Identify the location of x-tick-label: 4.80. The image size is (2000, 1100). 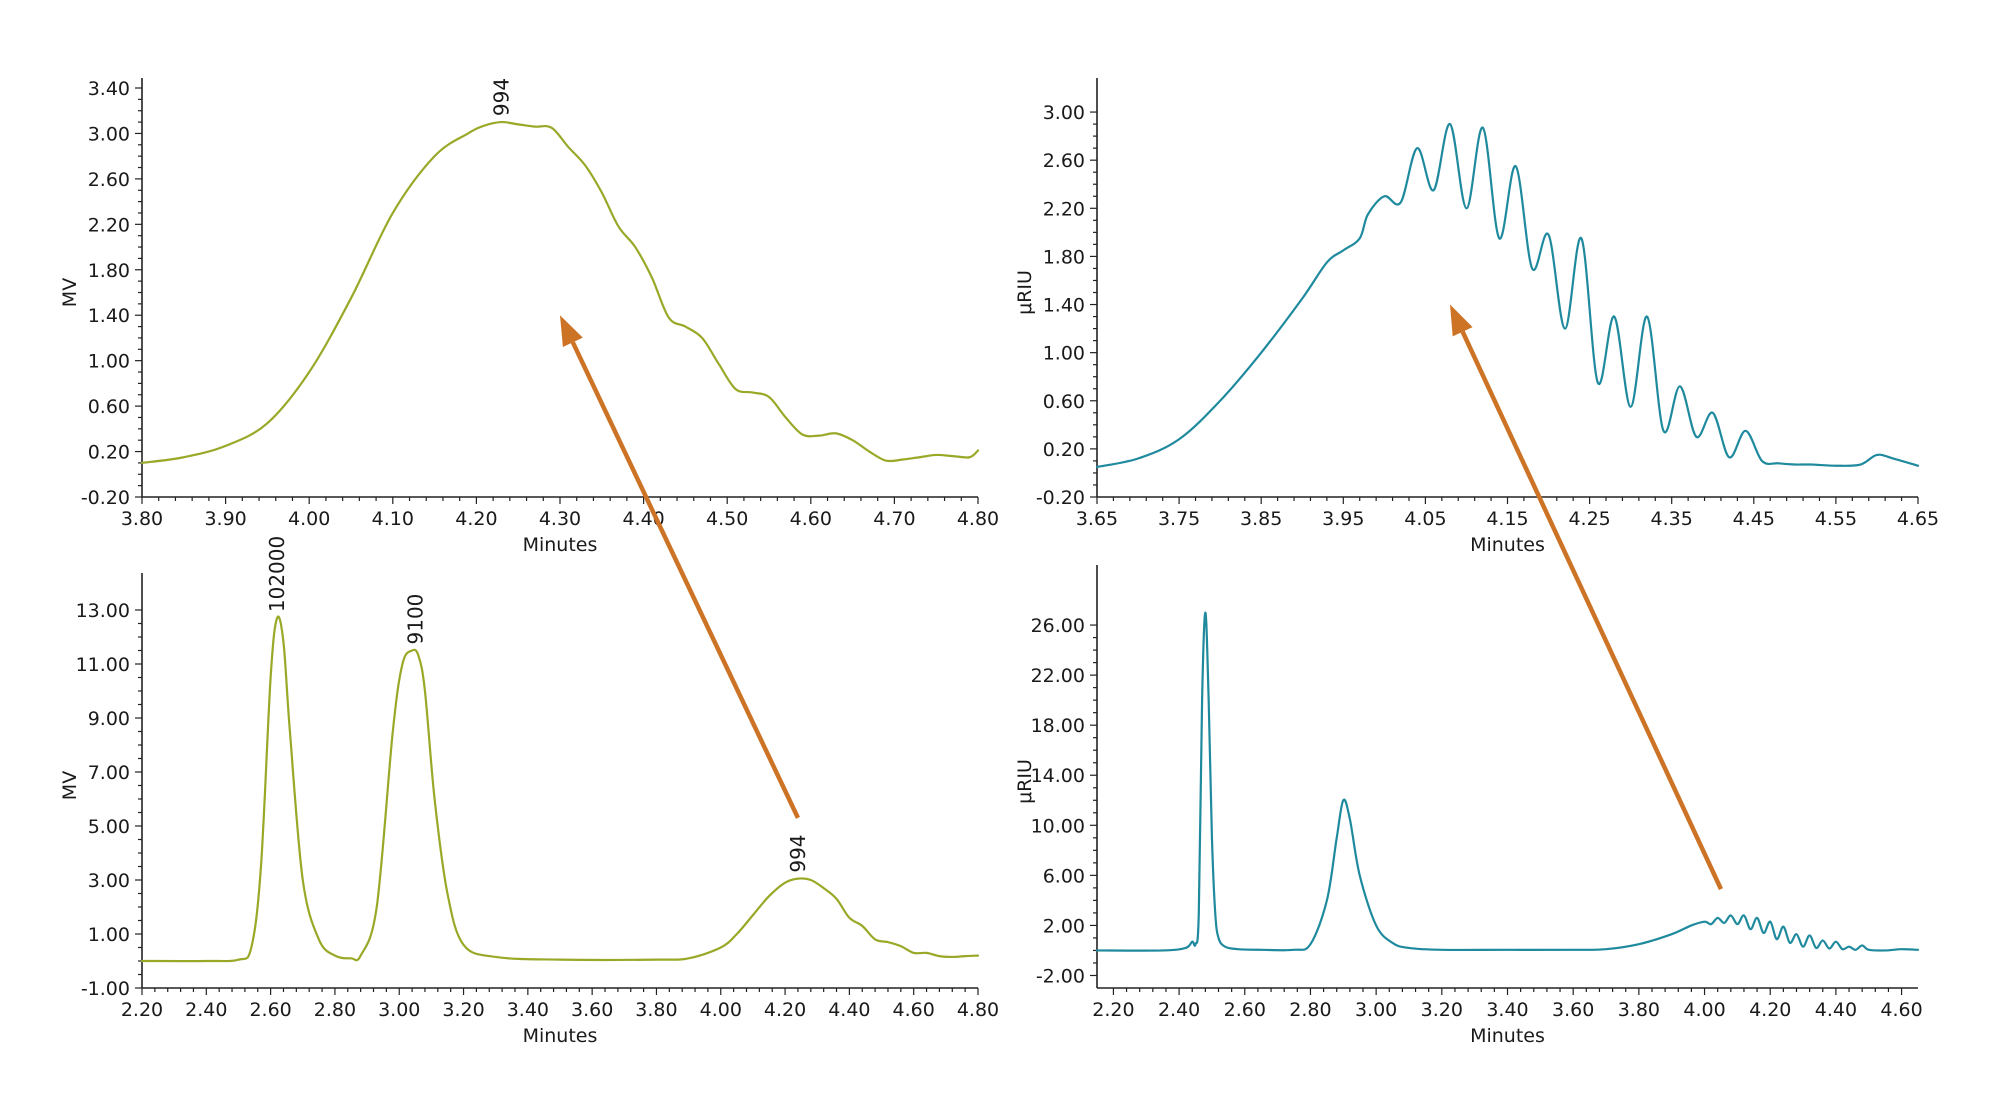
(978, 519).